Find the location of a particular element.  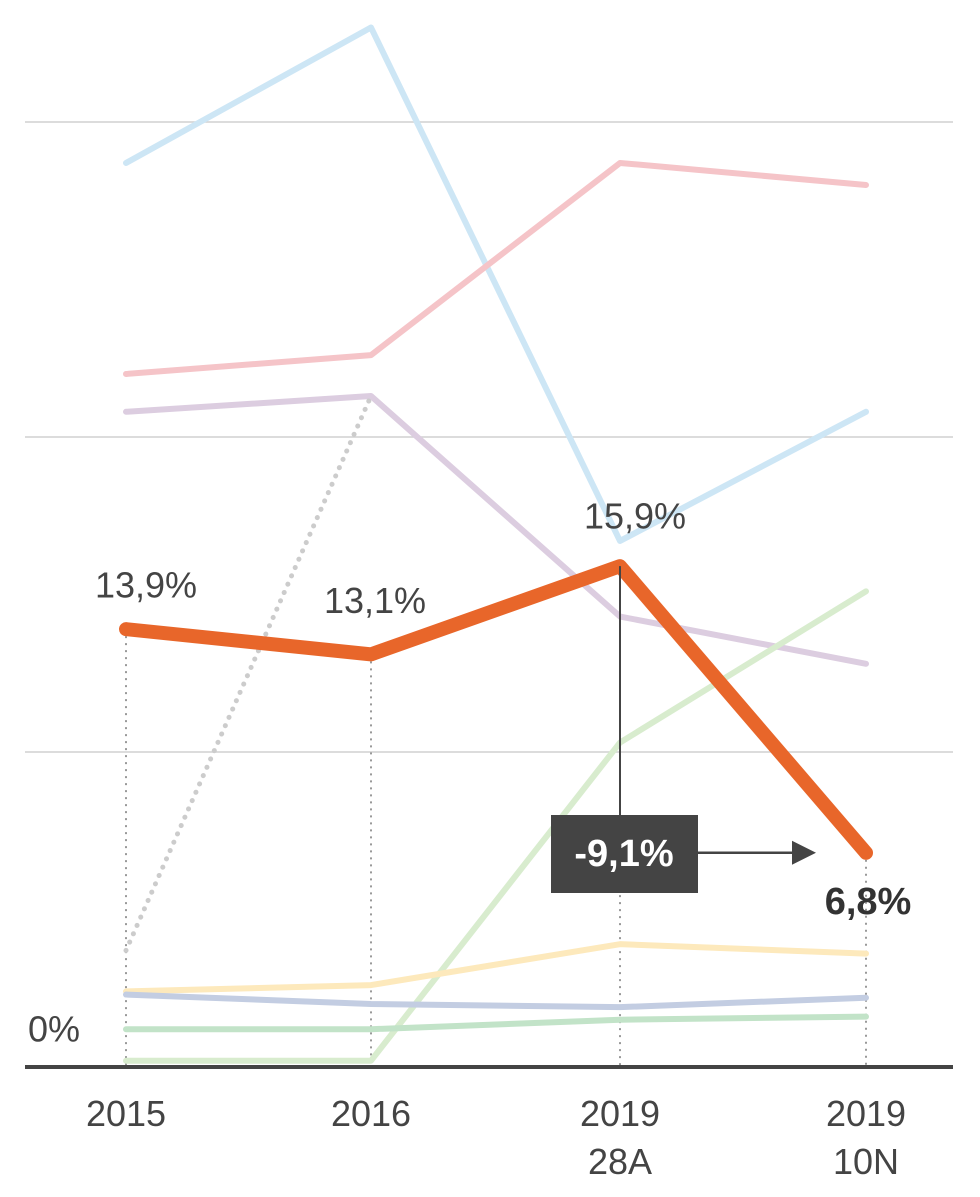

y-tick-label: 0% is located at coordinates (54, 1029).